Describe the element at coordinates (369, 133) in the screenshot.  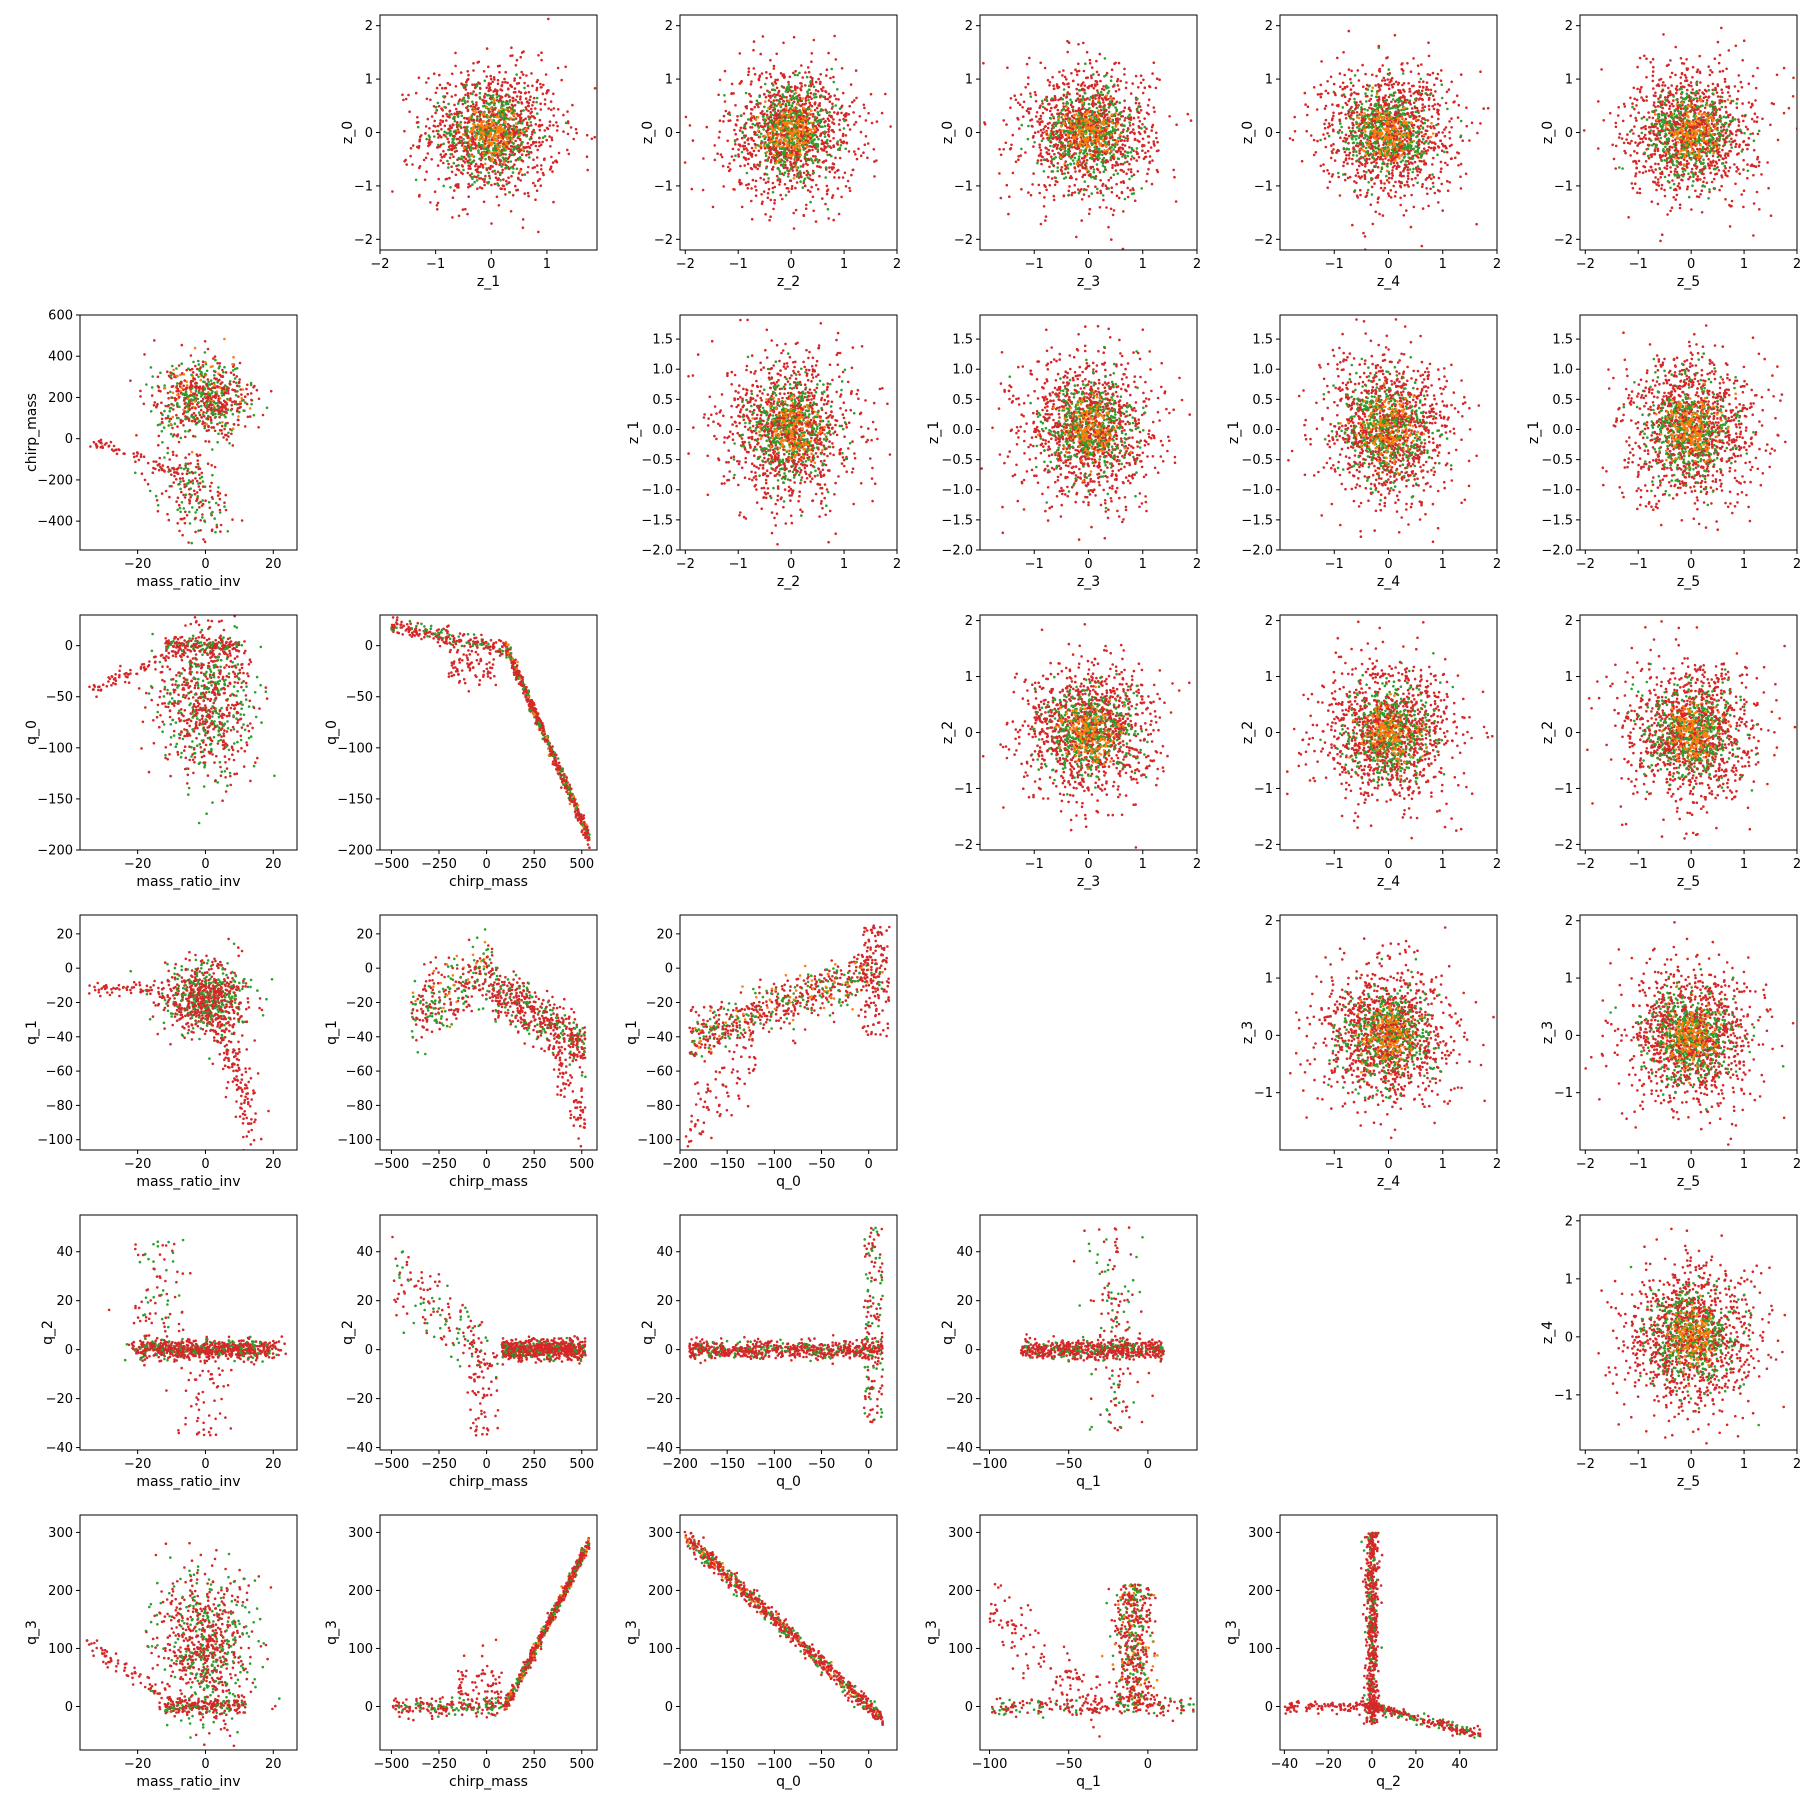
I see `y-tick-label: 0` at that location.